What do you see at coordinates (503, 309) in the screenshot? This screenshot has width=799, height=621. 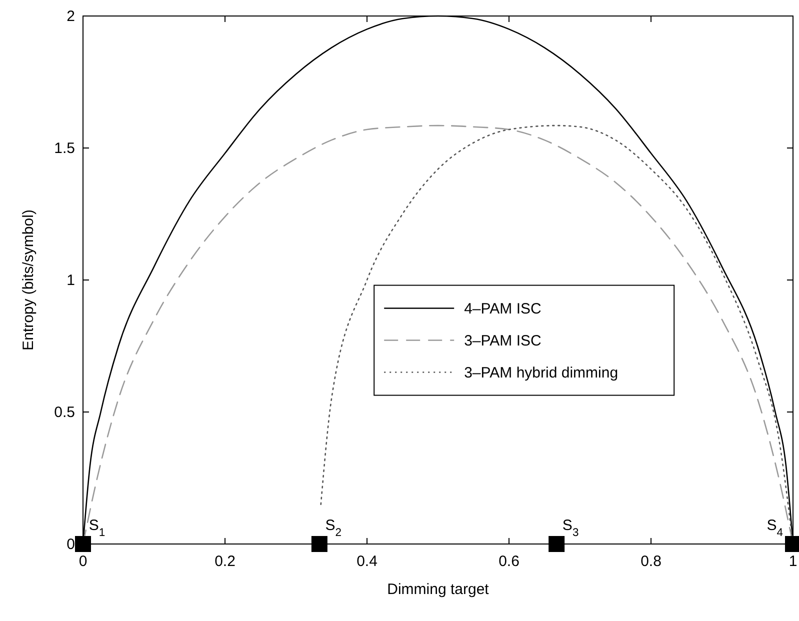 I see `legend-label: 4–PAM ISC` at bounding box center [503, 309].